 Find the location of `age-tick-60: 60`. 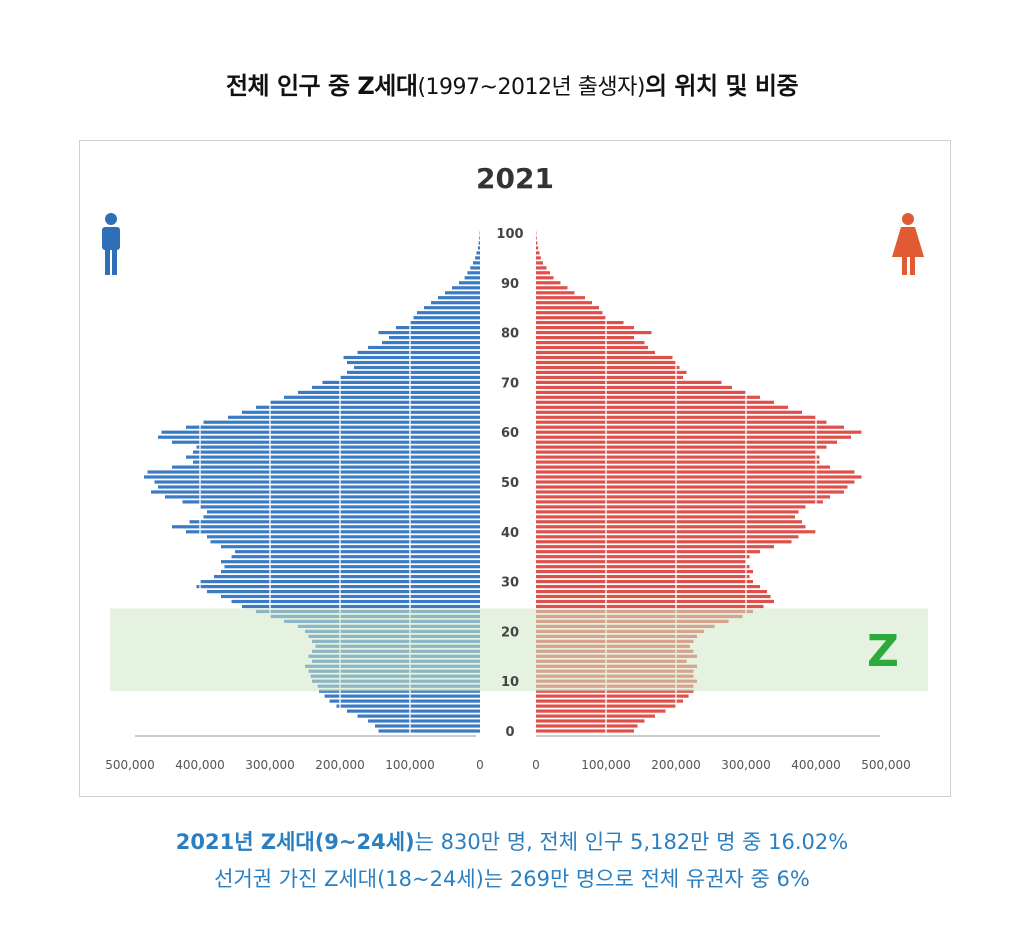

age-tick-60: 60 is located at coordinates (510, 433).